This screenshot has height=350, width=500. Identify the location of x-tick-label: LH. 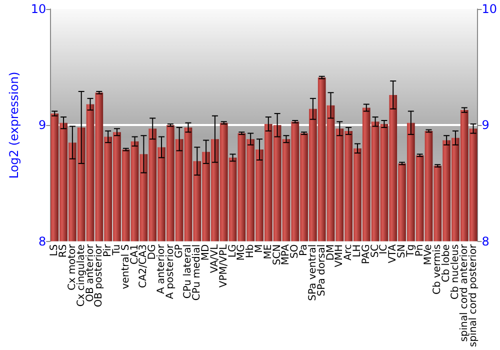
(357, 251).